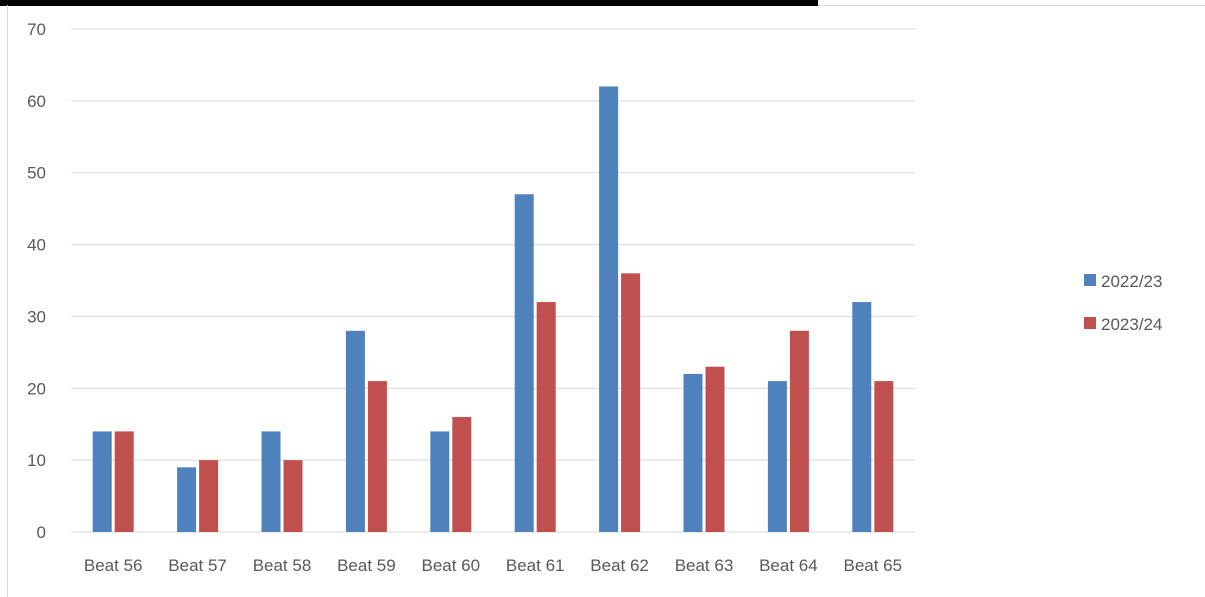 The image size is (1205, 597). What do you see at coordinates (788, 565) in the screenshot?
I see `x-tick-label: Beat 64` at bounding box center [788, 565].